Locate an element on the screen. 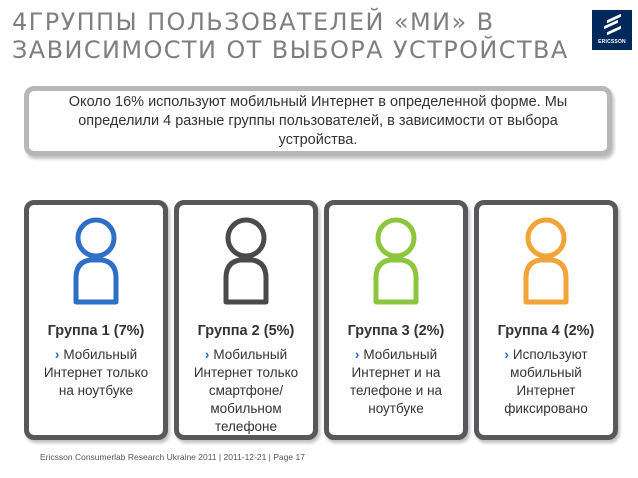 The height and width of the screenshot is (478, 638). group-name: Группа 3 (2%) is located at coordinates (396, 331).